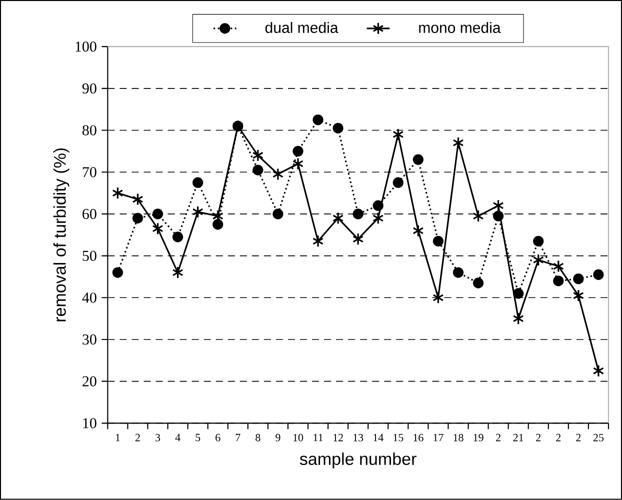 The height and width of the screenshot is (500, 622). I want to click on x-tick-label: 7, so click(238, 438).